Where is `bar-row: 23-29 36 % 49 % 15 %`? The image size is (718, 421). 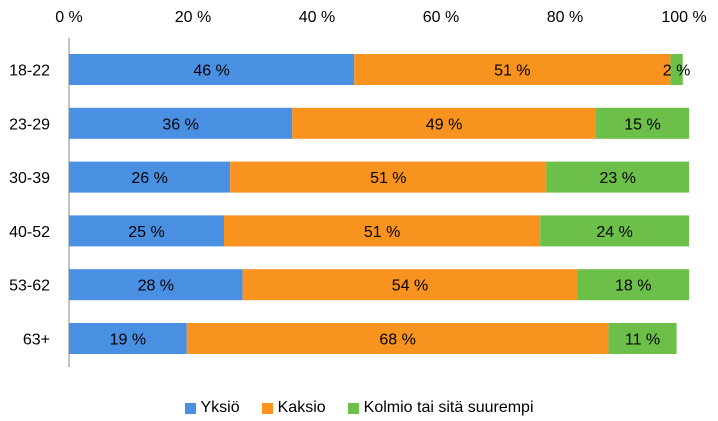
bar-row: 23-29 36 % 49 % 15 % is located at coordinates (349, 123).